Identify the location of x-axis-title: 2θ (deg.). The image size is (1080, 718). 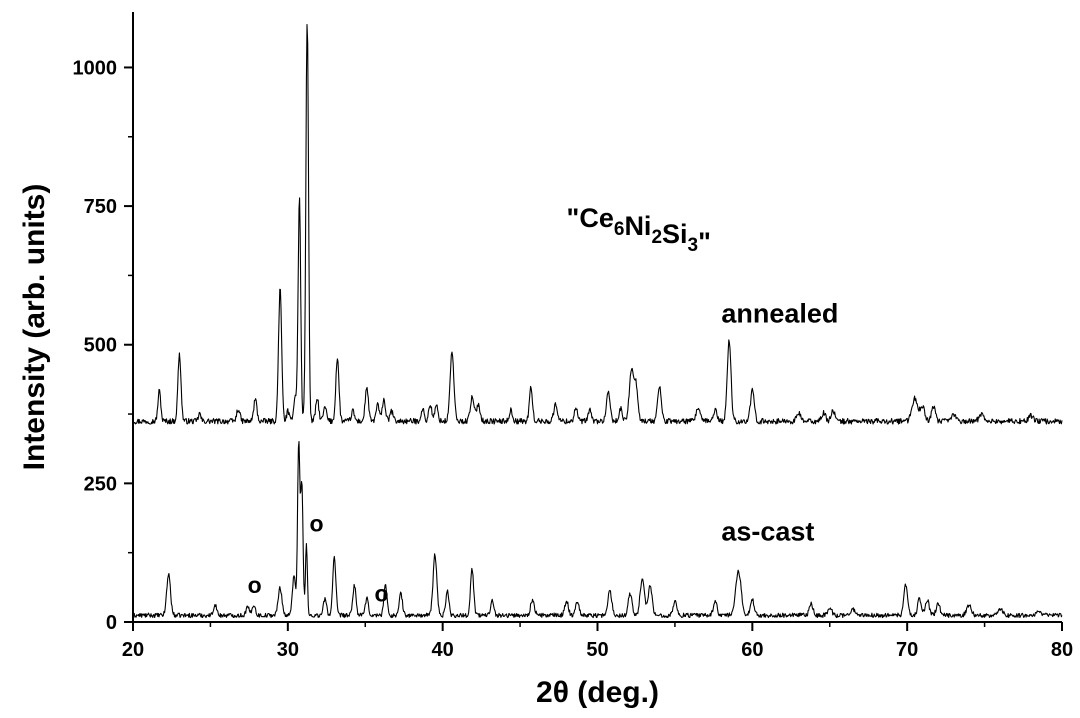
(597, 692).